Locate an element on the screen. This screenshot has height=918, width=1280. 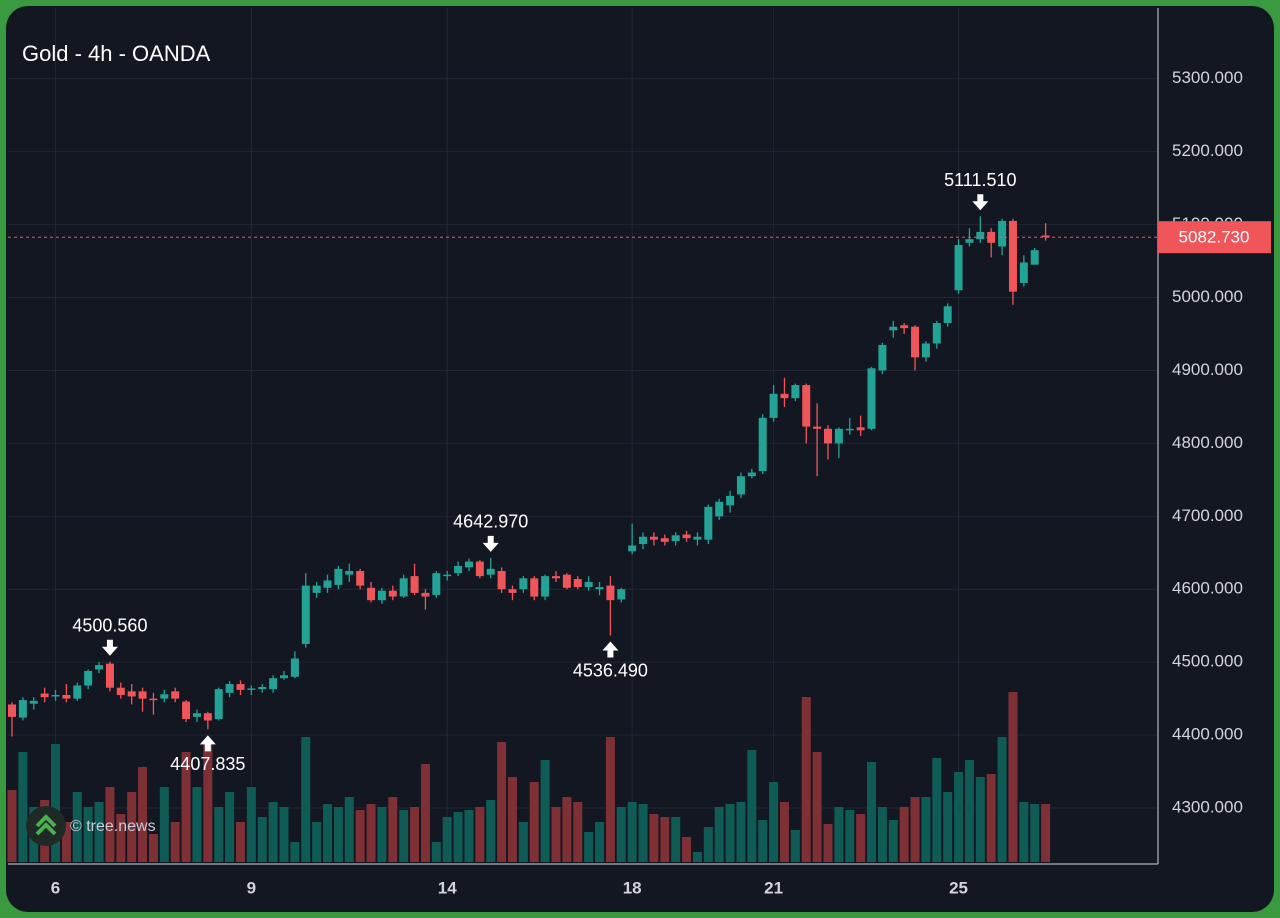
x-tick-label: 14 is located at coordinates (447, 887).